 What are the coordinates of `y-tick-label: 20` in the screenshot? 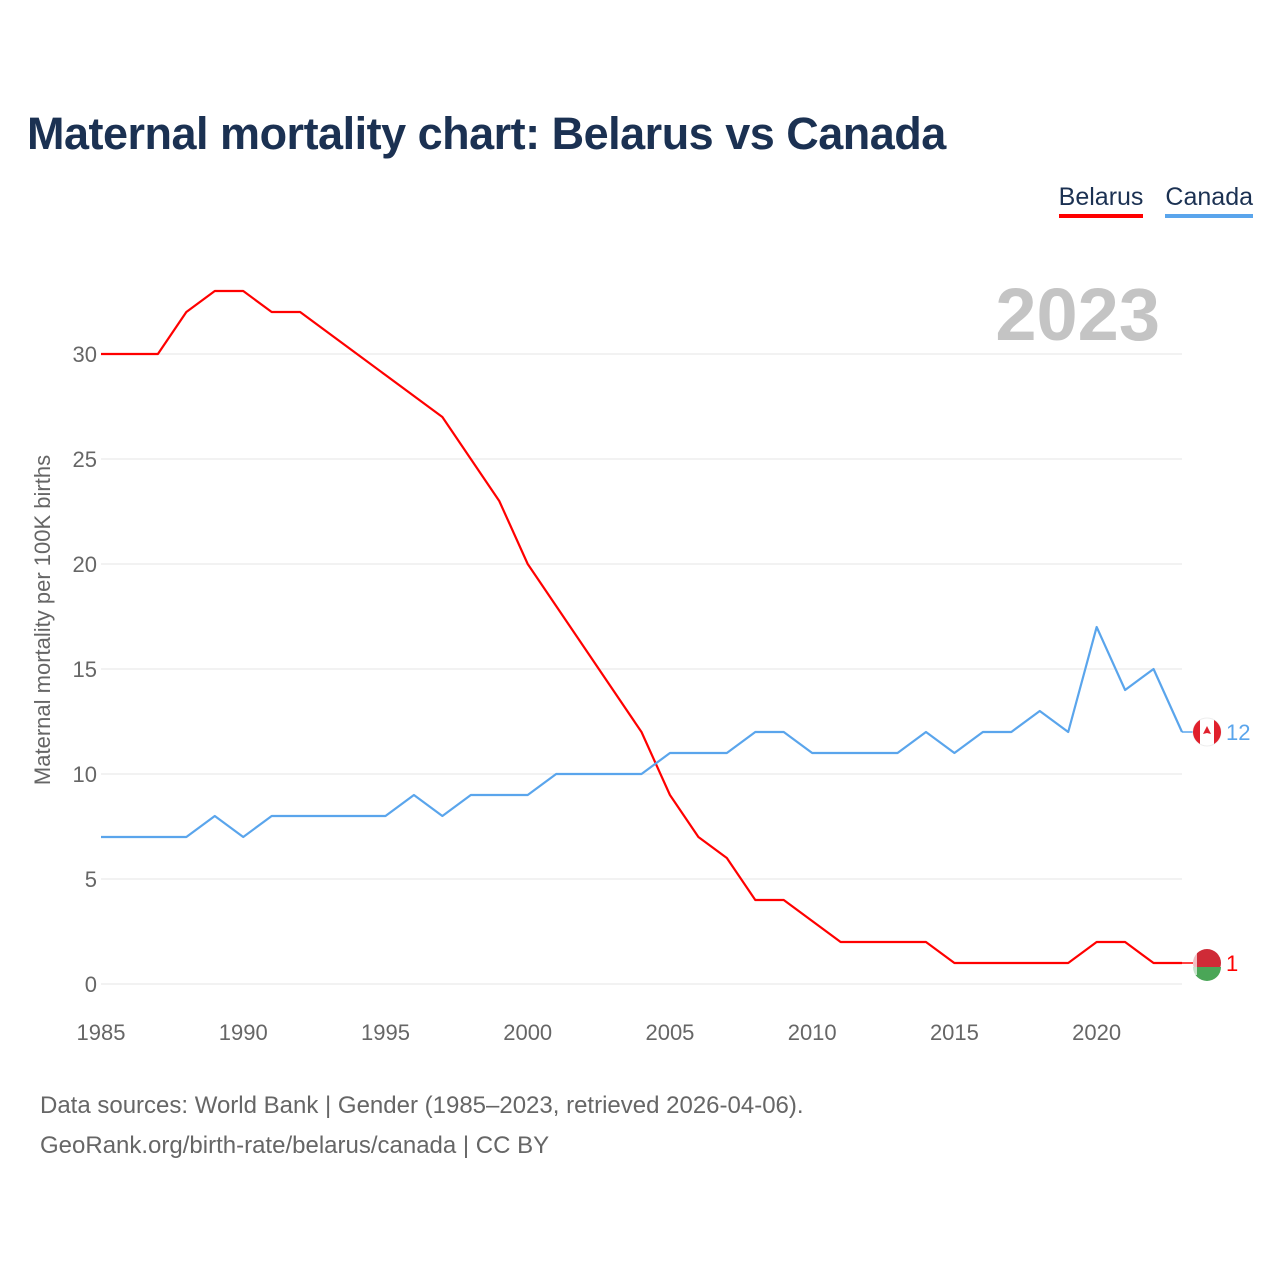 It's located at (85, 564).